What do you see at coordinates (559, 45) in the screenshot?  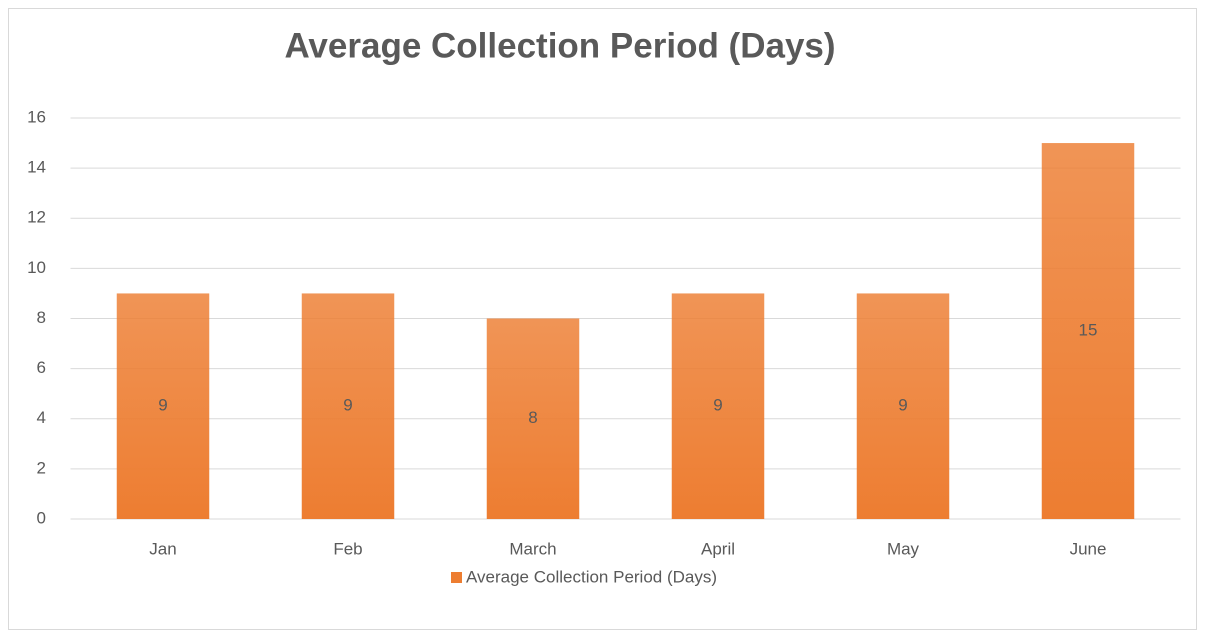 I see `chart-title: Average Collection Period (Days)` at bounding box center [559, 45].